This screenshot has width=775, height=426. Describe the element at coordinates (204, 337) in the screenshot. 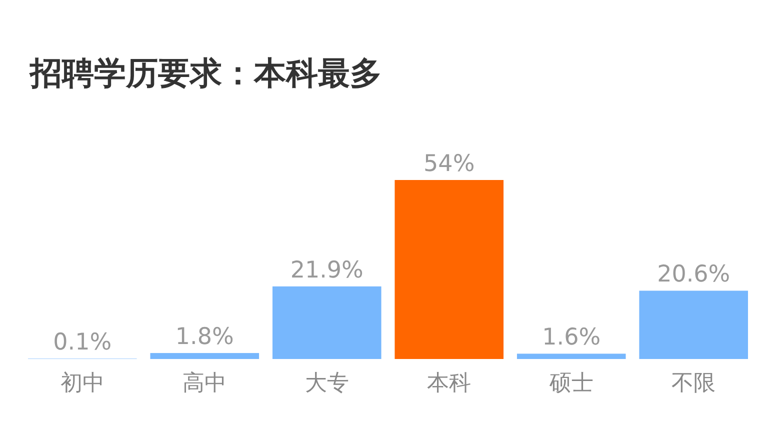

I see `data-label: 1.8%` at that location.